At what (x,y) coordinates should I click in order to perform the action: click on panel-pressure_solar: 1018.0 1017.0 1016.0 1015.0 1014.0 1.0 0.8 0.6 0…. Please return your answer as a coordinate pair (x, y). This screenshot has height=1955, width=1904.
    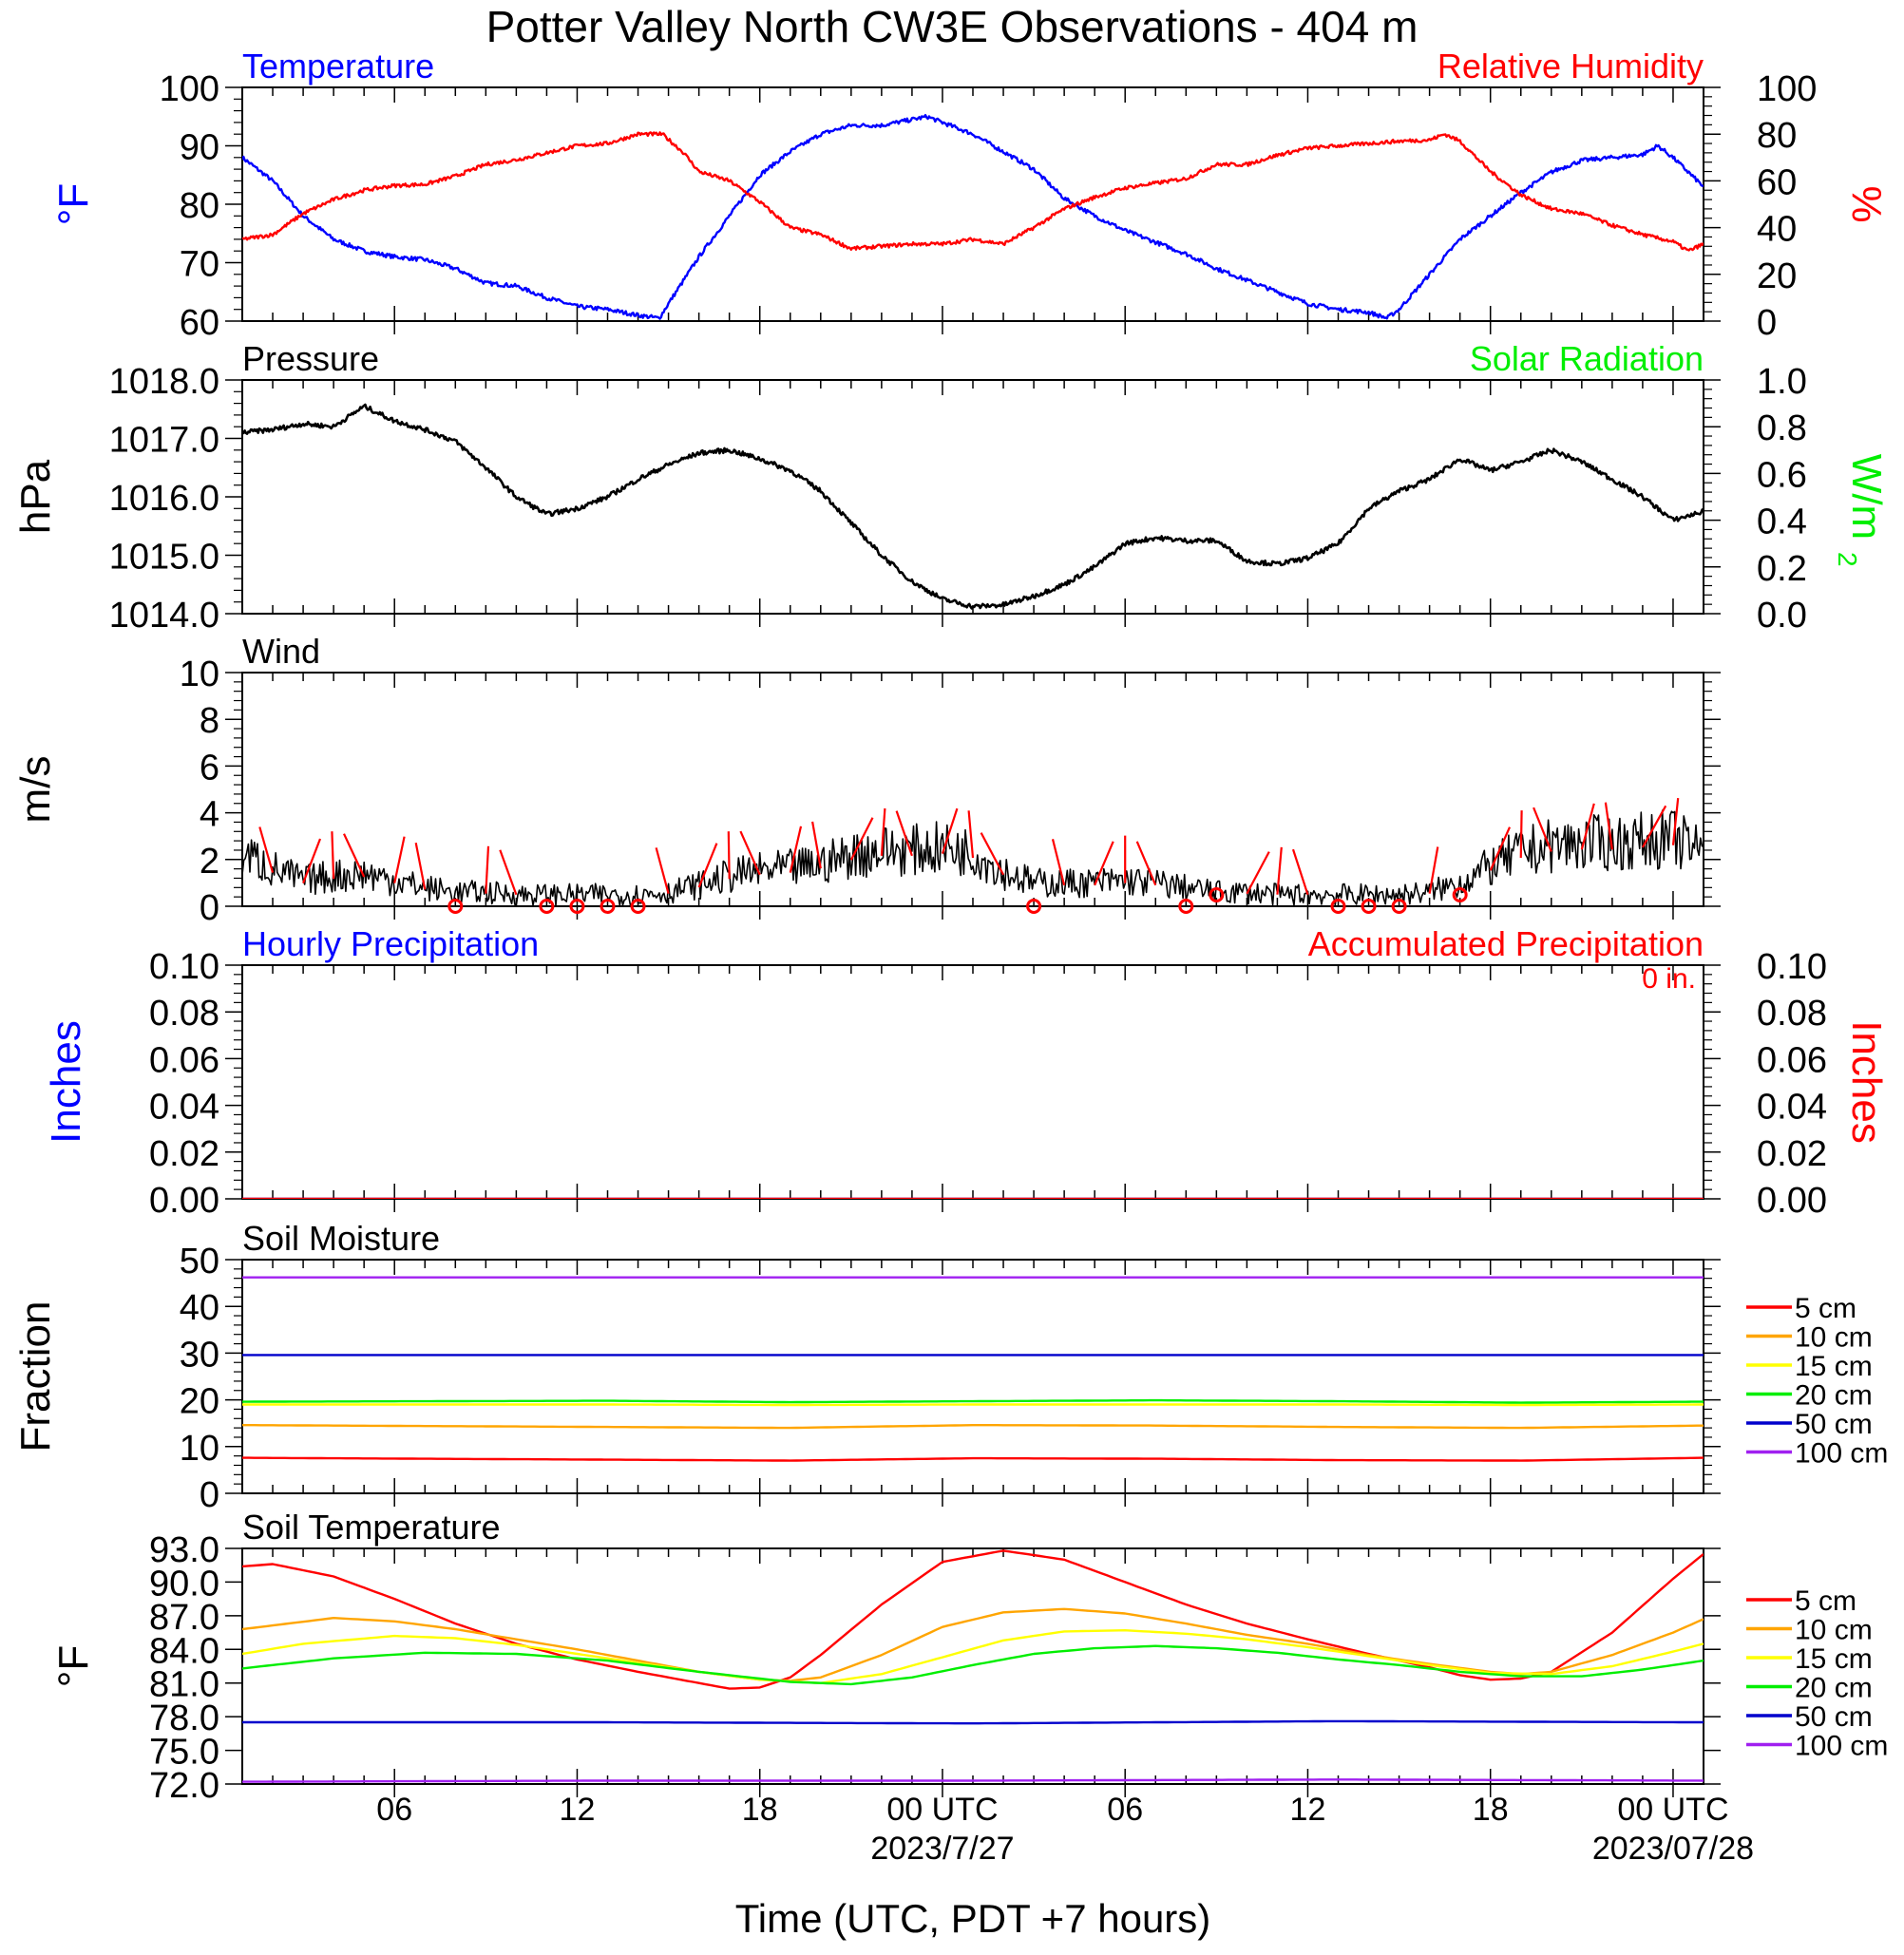
    Looking at the image, I should click on (951, 487).